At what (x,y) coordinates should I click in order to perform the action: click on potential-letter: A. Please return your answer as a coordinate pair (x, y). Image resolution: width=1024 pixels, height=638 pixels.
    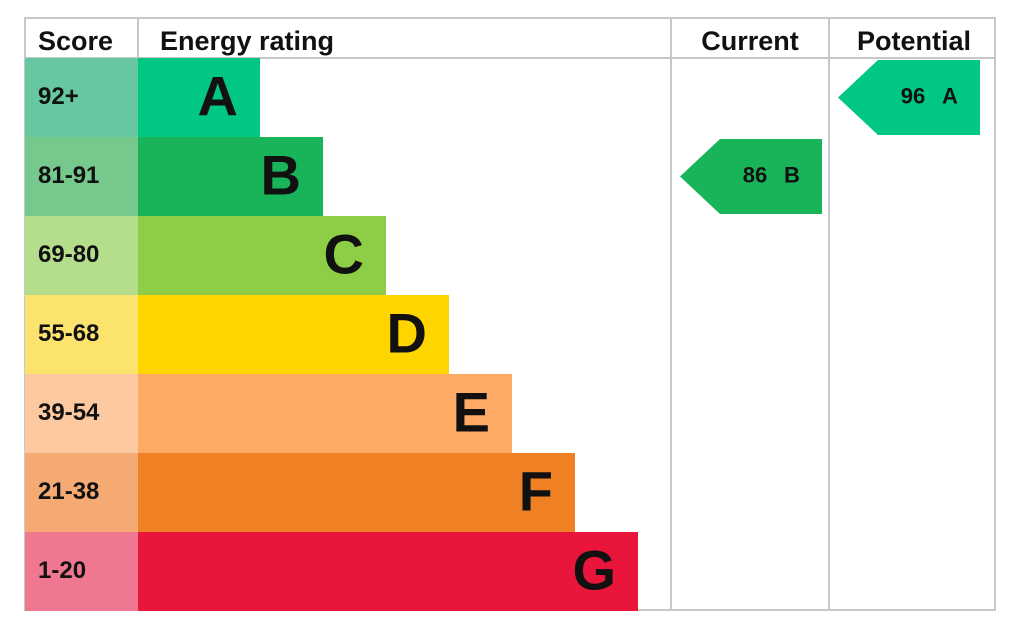
    Looking at the image, I should click on (950, 95).